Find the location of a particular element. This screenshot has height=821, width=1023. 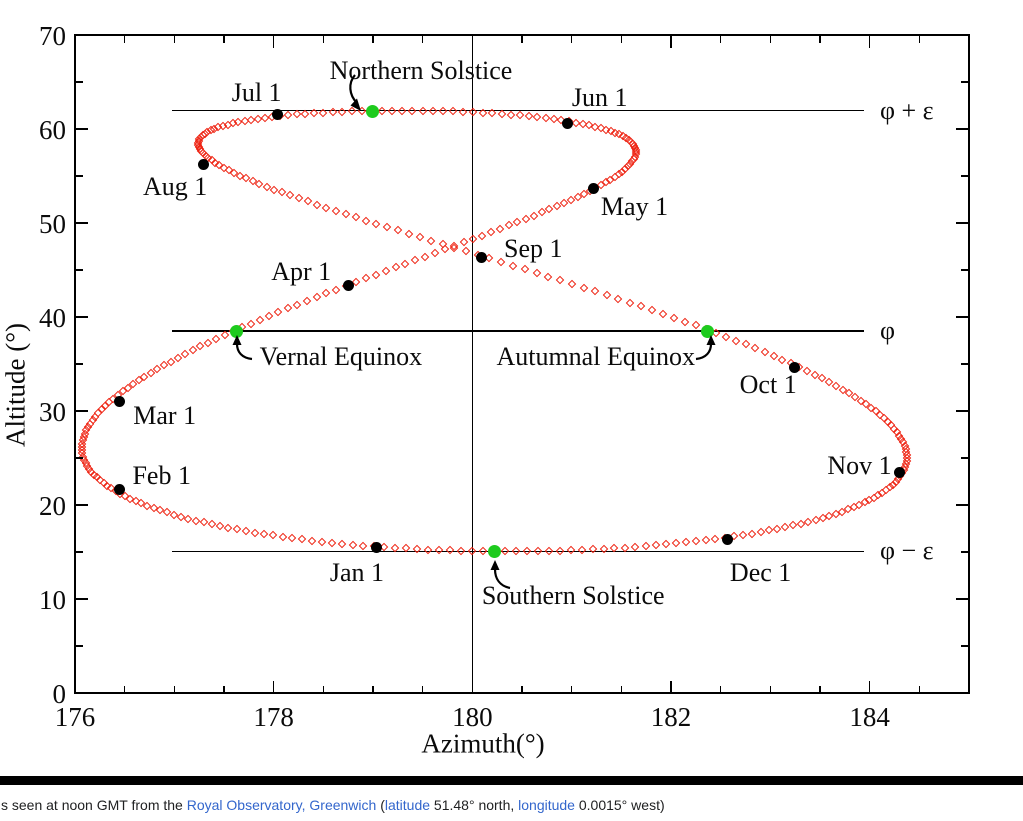

month-label: Jan 1 is located at coordinates (357, 573).